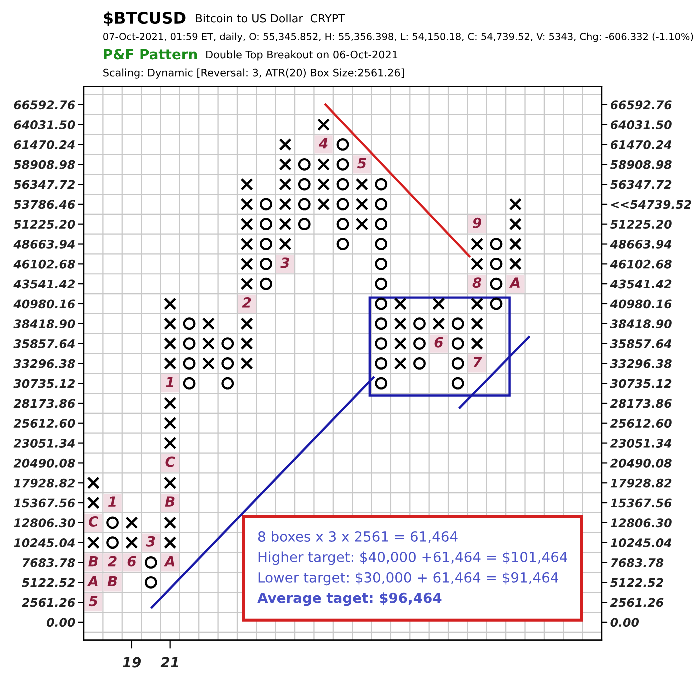  Describe the element at coordinates (478, 362) in the screenshot. I see `annotation: 7` at that location.